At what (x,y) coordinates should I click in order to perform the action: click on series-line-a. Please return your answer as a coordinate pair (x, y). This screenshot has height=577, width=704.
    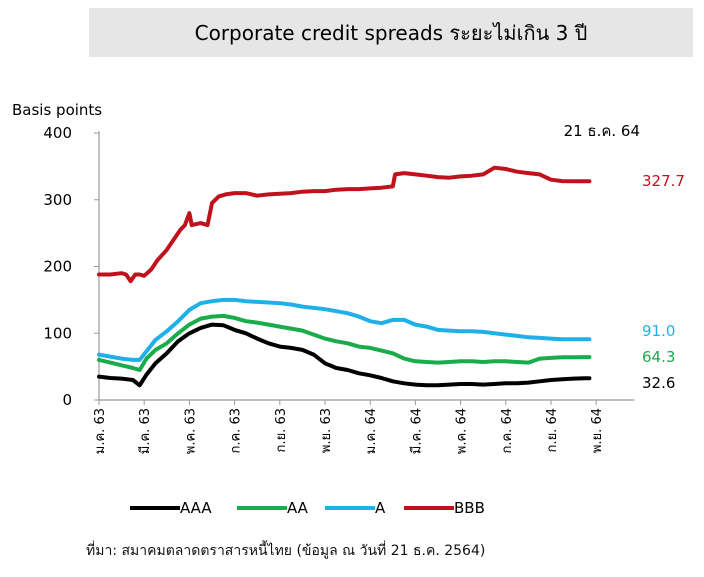
    Looking at the image, I should click on (344, 329).